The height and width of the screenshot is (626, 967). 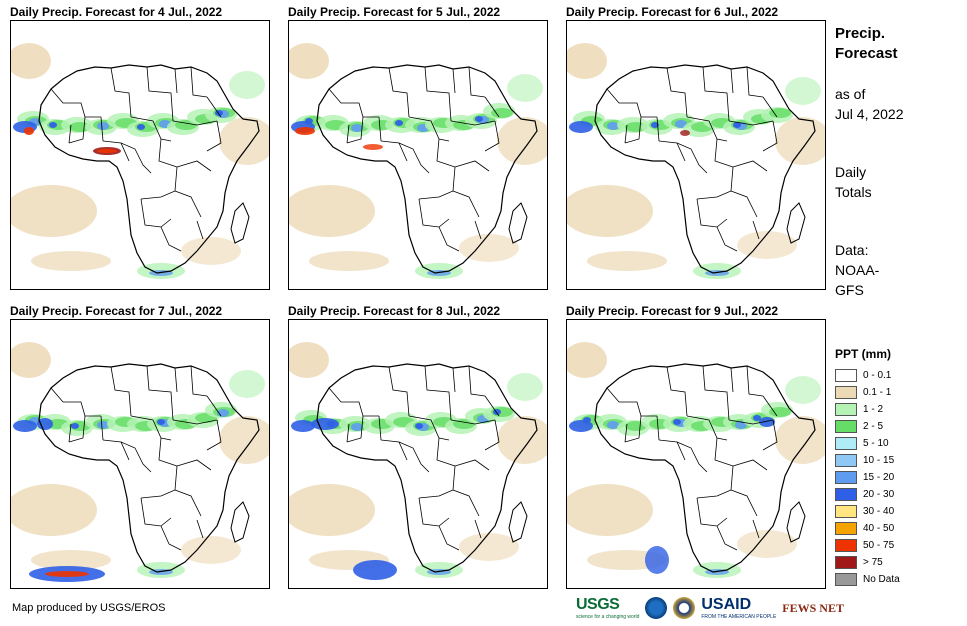 I want to click on legend-item: 10 - 15, so click(x=867, y=460).